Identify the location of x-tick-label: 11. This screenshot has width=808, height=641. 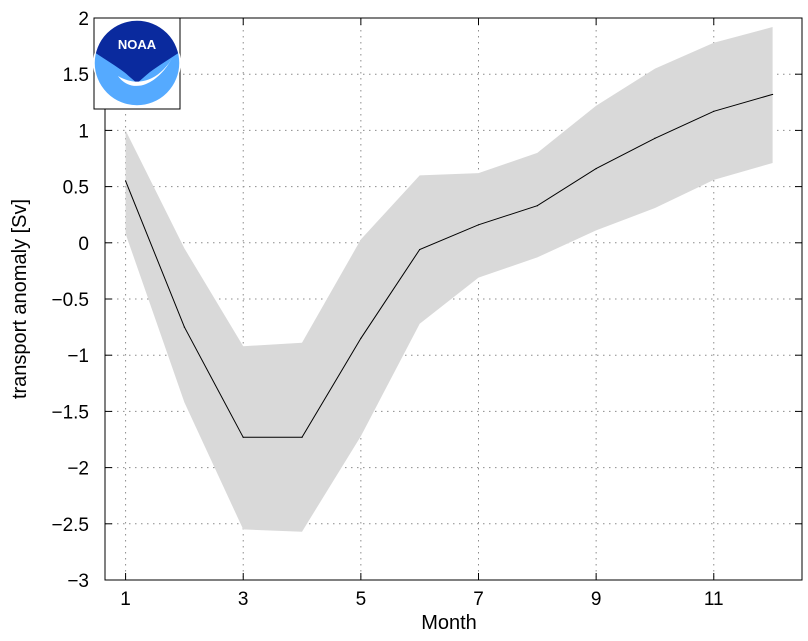
(714, 599).